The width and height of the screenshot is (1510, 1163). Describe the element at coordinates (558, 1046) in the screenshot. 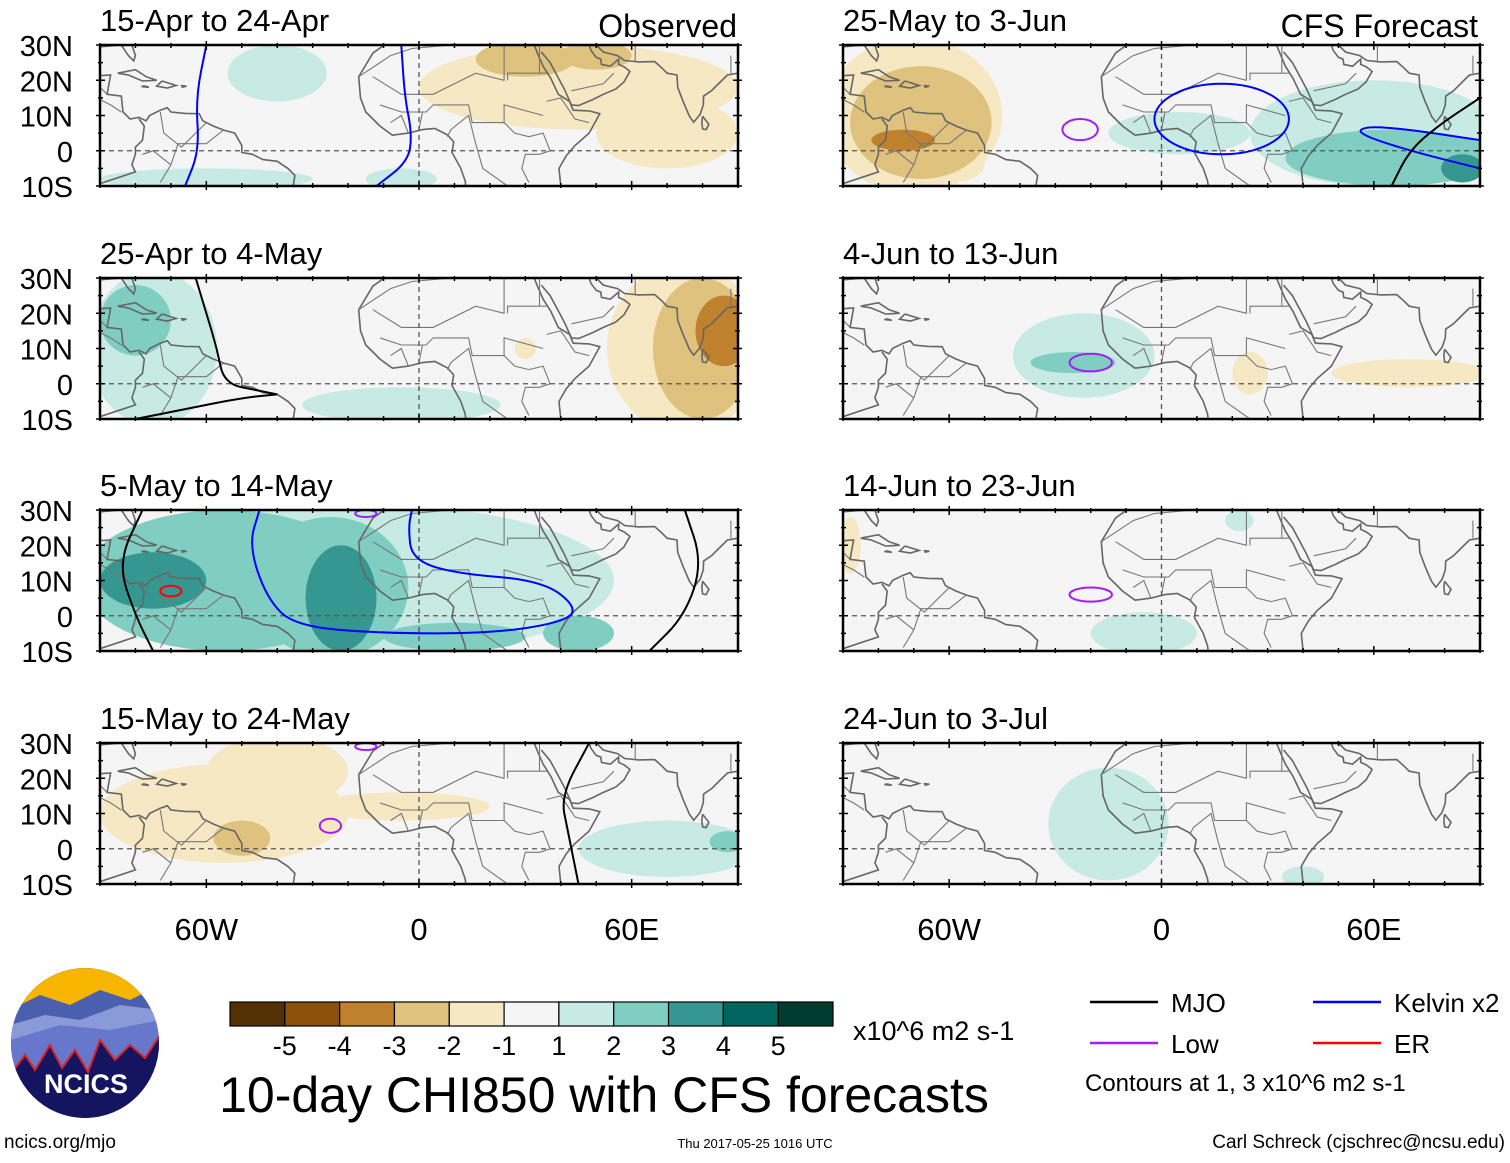

I see `colorbar-label: 1` at that location.